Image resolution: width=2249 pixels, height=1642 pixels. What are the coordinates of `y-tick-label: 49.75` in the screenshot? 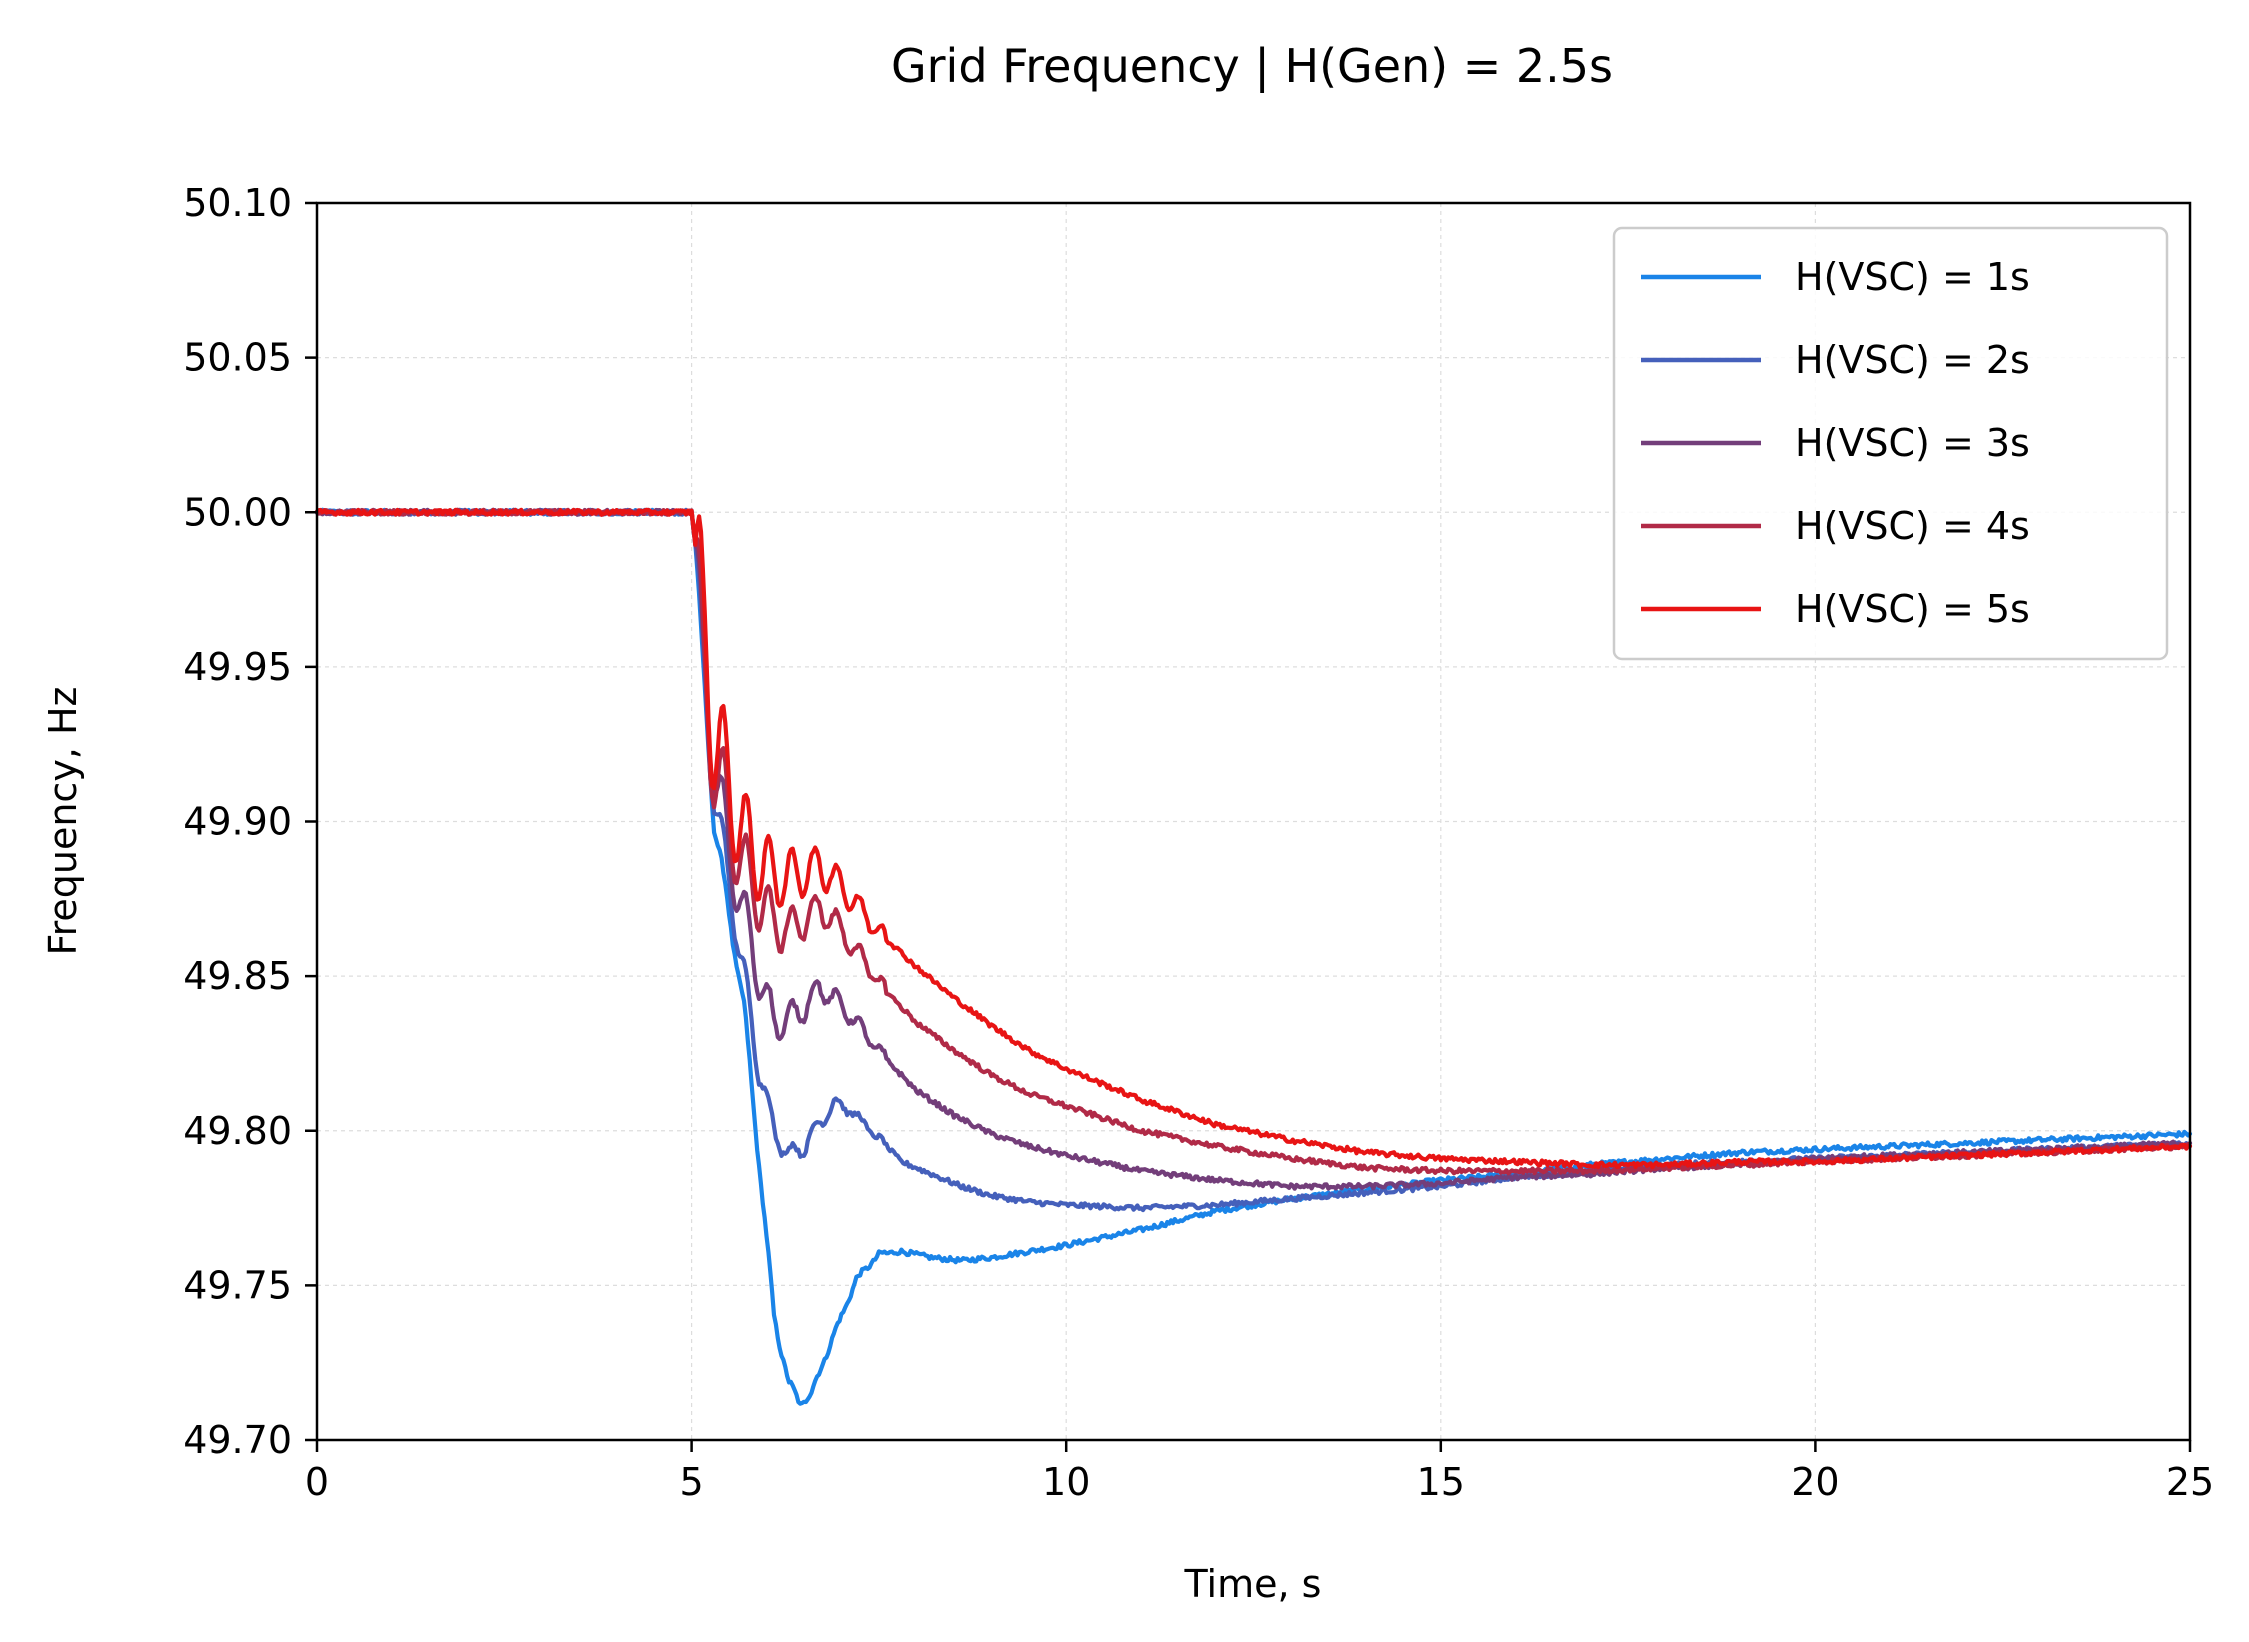 It's located at (237, 1285).